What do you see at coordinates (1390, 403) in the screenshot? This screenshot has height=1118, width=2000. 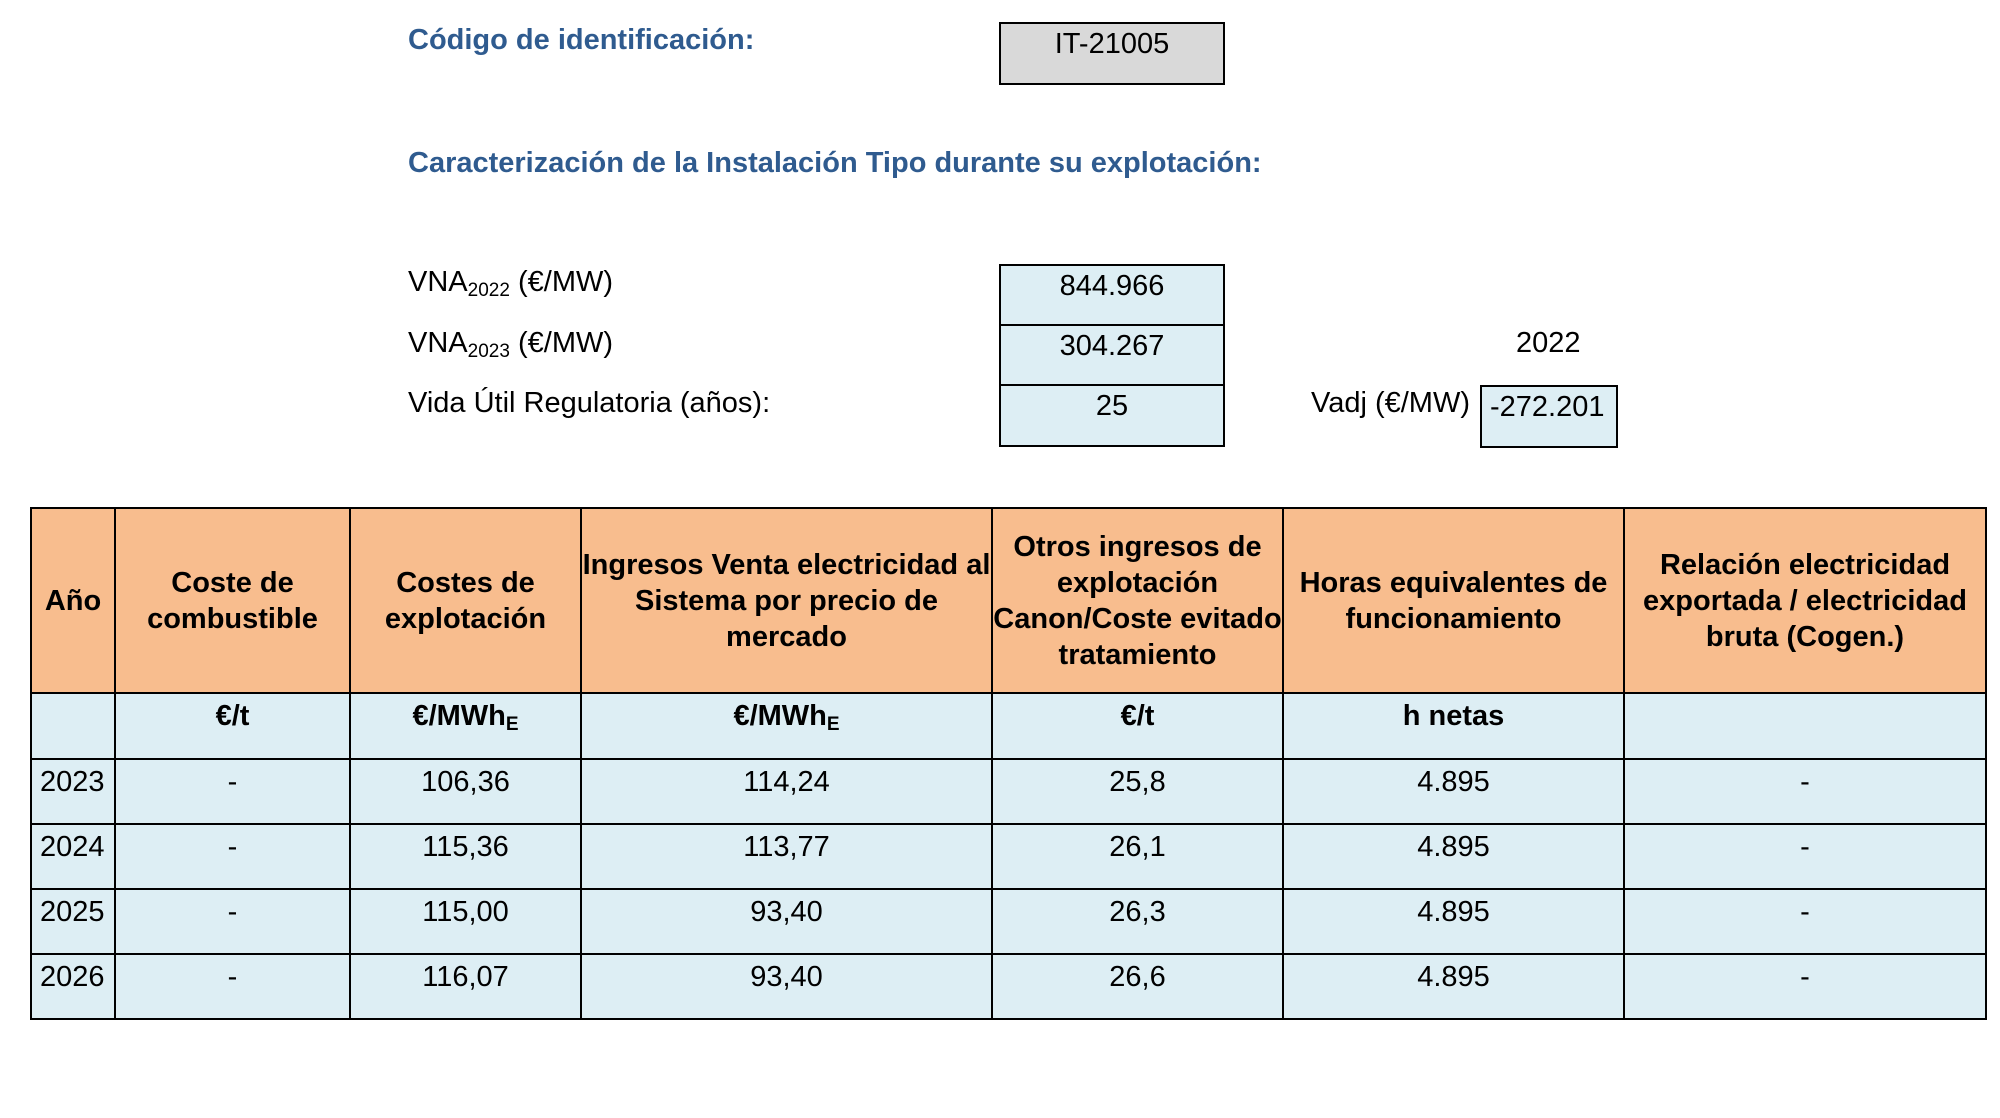 I see `vadj-label: Vadj (€/MW)` at bounding box center [1390, 403].